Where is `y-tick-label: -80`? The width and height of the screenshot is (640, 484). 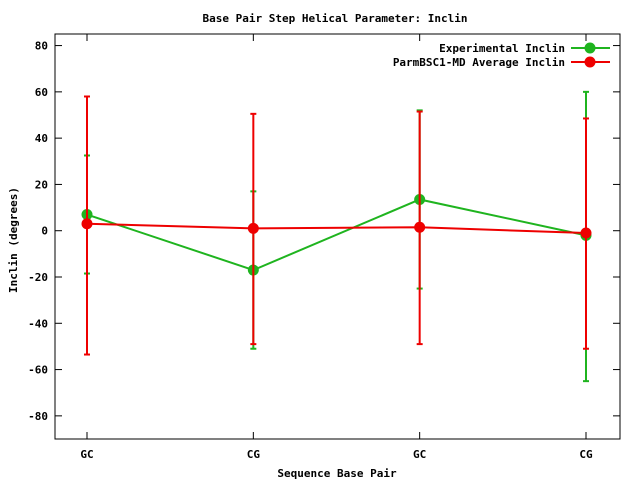 y-tick-label: -80 is located at coordinates (38, 416).